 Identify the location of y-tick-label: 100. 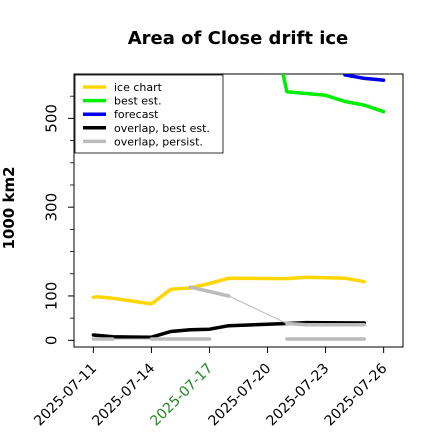
(52, 296).